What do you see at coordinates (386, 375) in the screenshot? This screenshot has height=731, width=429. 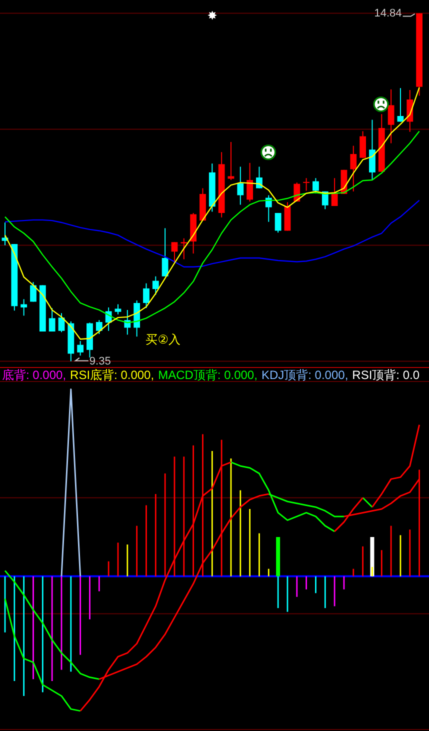 I see `text: RSI顶背: 0.0` at bounding box center [386, 375].